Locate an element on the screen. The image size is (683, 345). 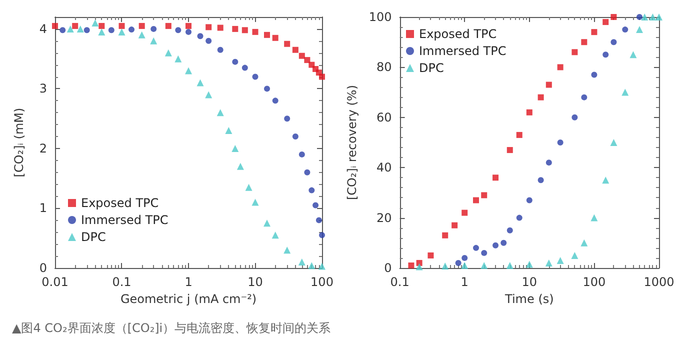
x-tick-label: 1000 is located at coordinates (659, 282).